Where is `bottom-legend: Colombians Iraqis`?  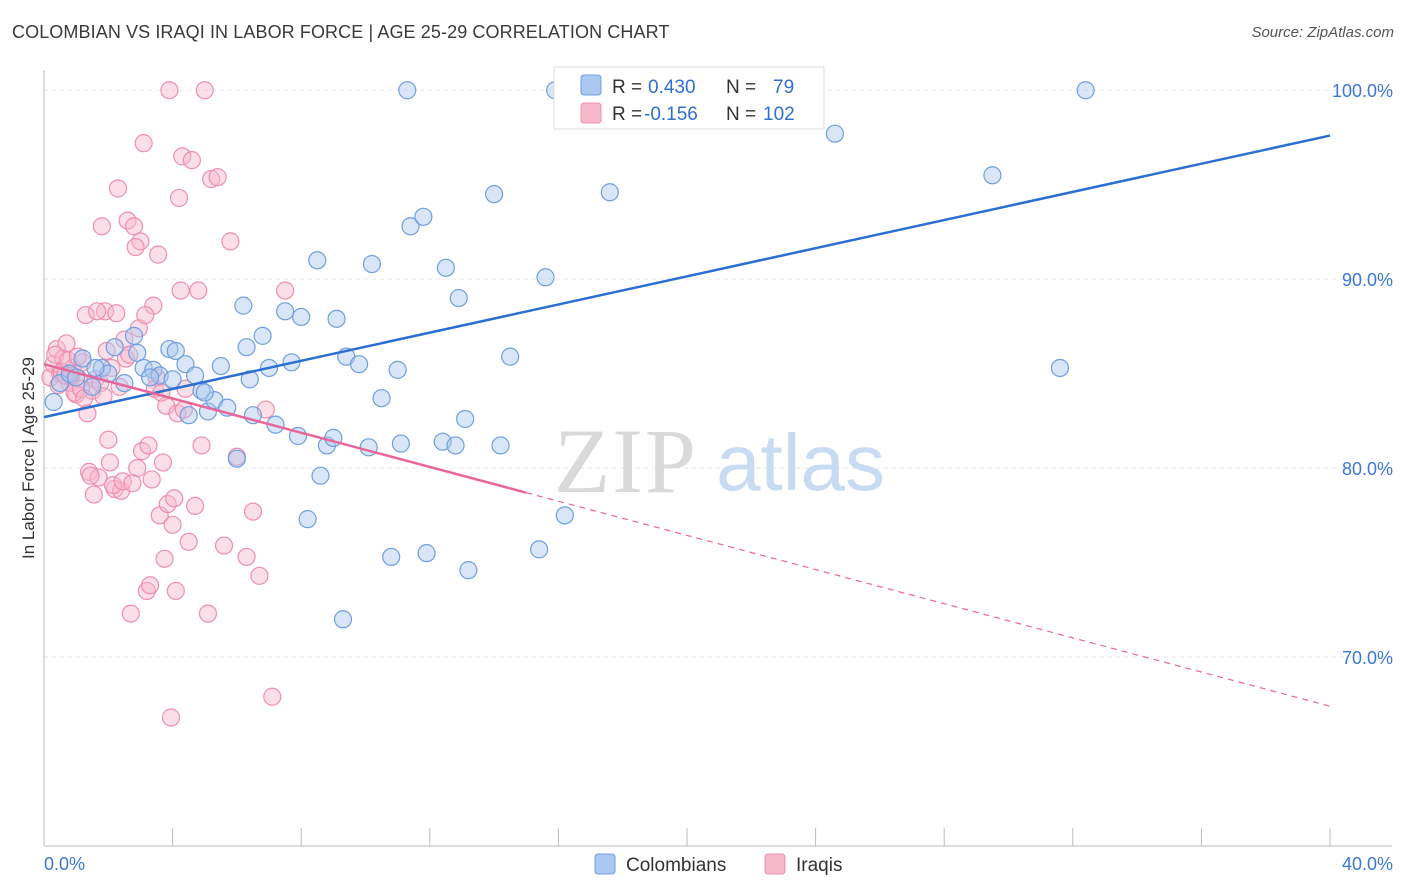
bottom-legend: Colombians Iraqis is located at coordinates (718, 864).